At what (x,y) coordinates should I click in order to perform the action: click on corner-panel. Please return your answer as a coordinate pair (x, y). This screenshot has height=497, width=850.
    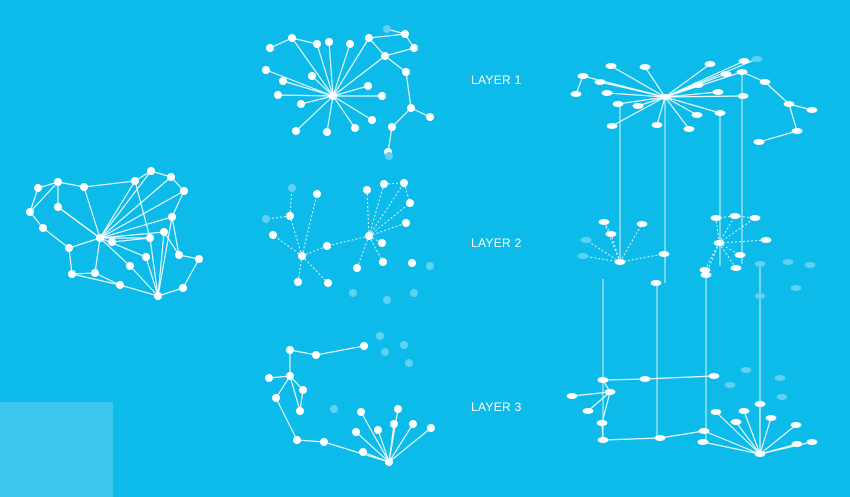
    Looking at the image, I should click on (56, 449).